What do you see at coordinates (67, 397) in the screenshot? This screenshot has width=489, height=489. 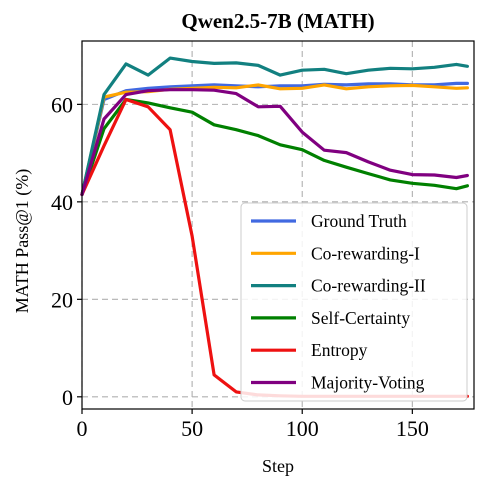 I see `y-tick-label: 0` at bounding box center [67, 397].